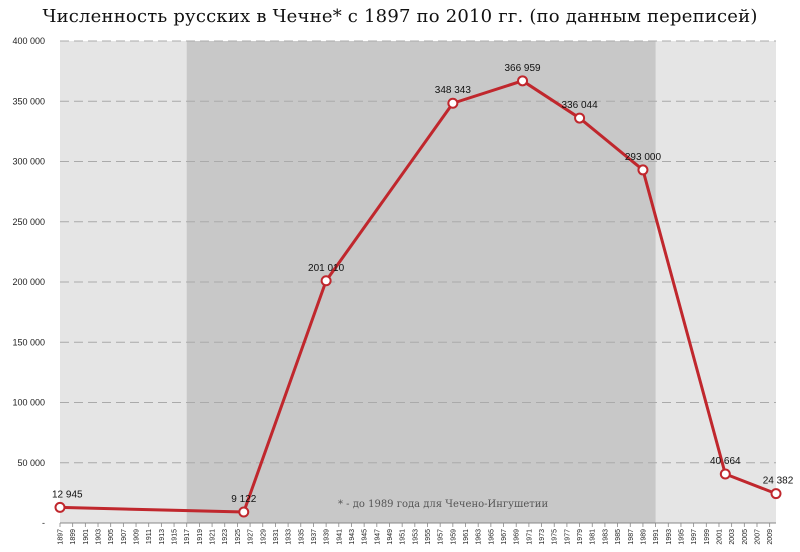  Describe the element at coordinates (643, 537) in the screenshot. I see `x-tick-label: 1989` at that location.